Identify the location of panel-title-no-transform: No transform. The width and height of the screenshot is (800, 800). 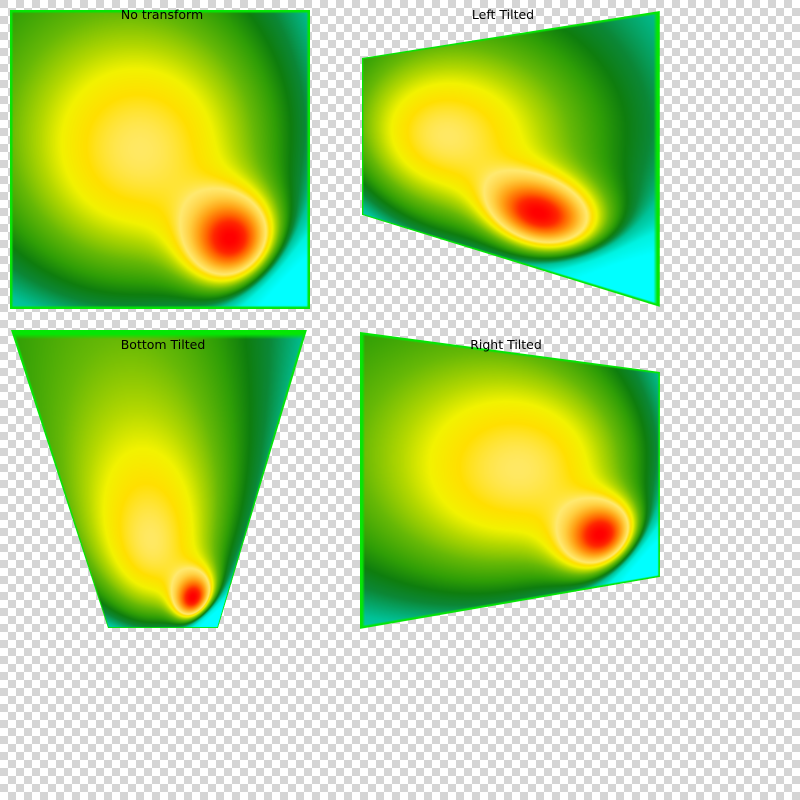
(162, 14).